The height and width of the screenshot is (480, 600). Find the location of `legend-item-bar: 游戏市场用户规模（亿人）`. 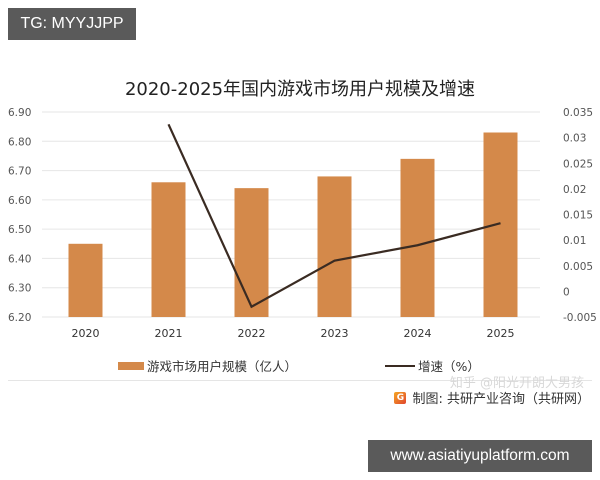

legend-item-bar: 游戏市场用户规模（亿人） is located at coordinates (207, 365).